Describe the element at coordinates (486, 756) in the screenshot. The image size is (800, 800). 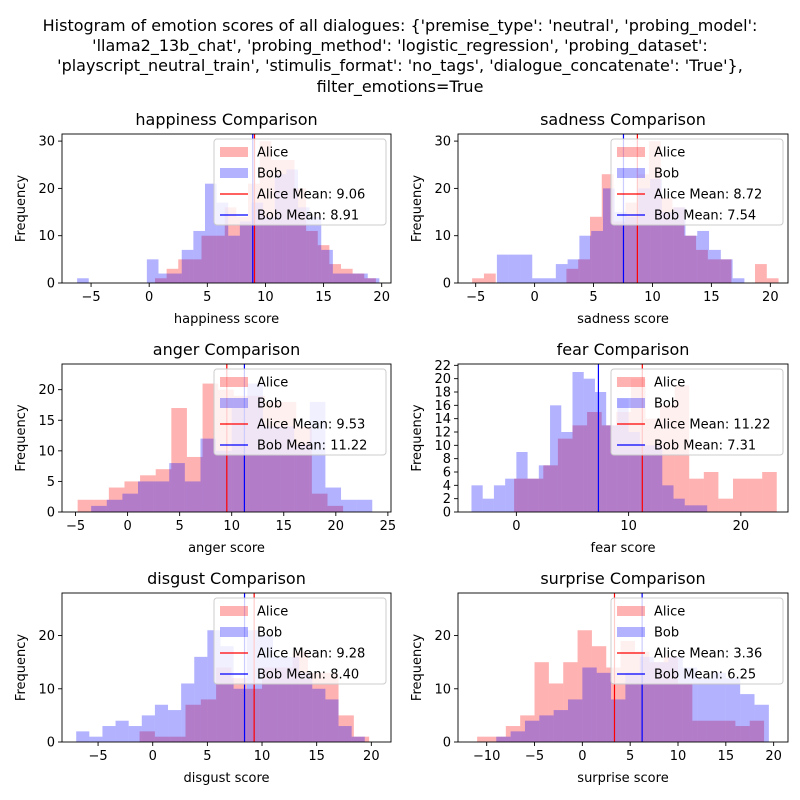
I see `x-tick-label: −10` at that location.